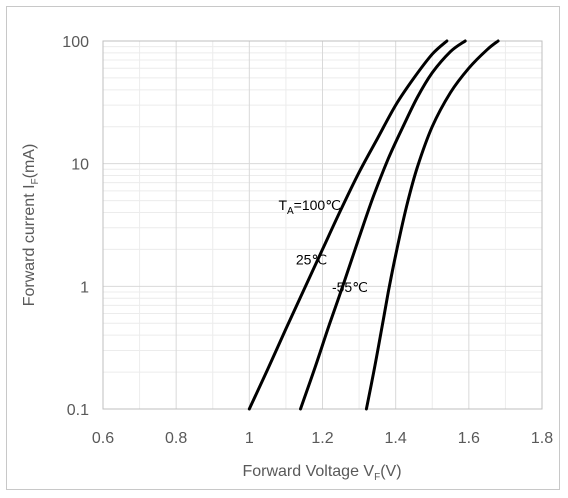  What do you see at coordinates (75, 42) in the screenshot?
I see `y-tick-label: 100` at bounding box center [75, 42].